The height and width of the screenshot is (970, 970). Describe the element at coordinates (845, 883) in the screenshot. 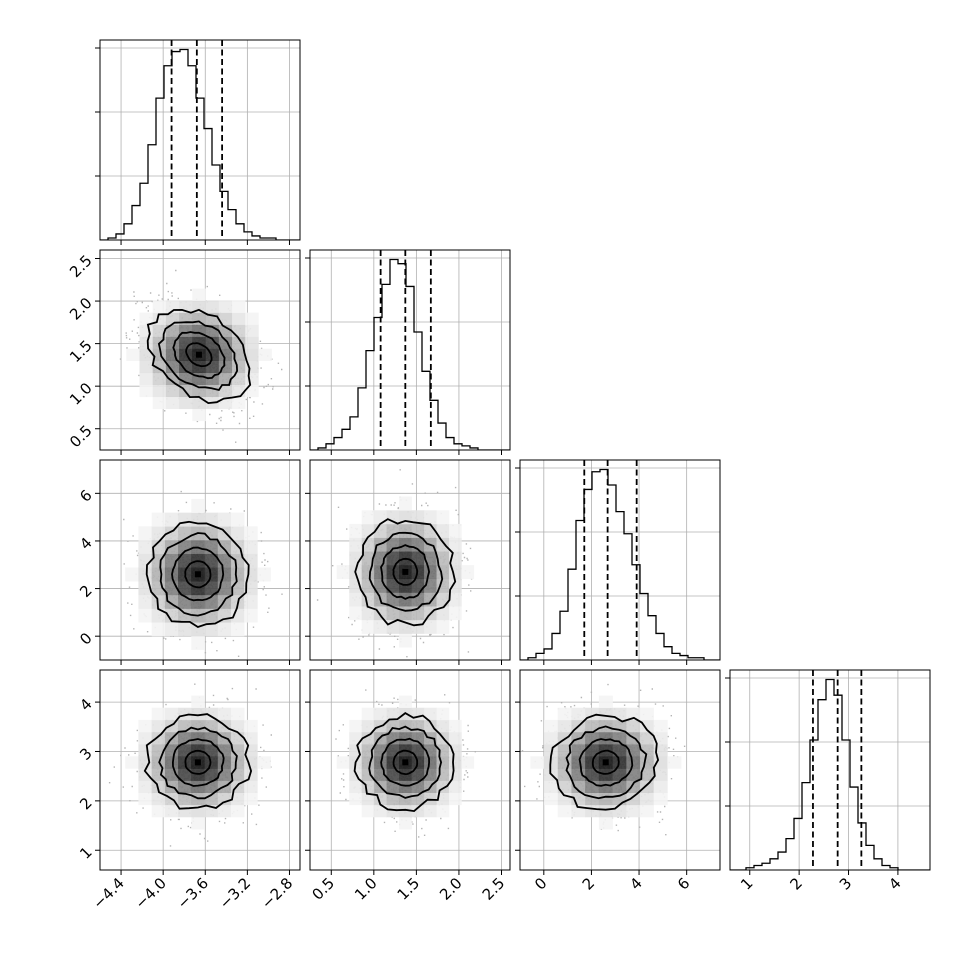

I see `x-tick-label: 3` at that location.